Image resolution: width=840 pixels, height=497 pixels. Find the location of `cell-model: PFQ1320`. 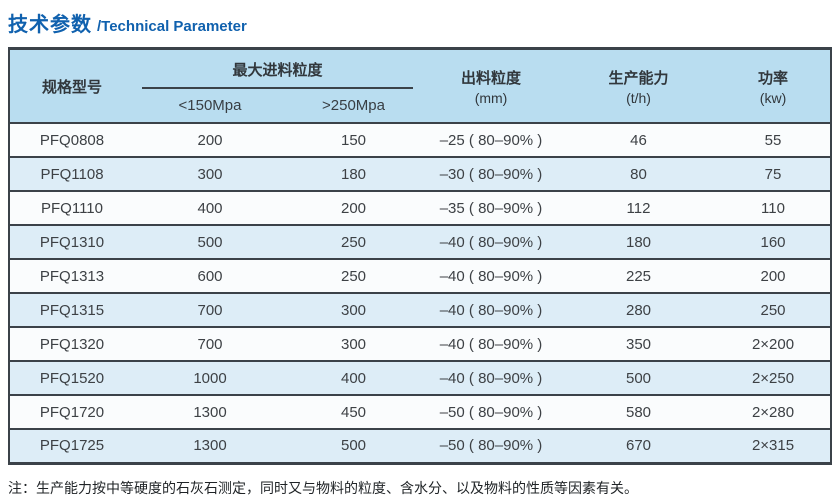

cell-model: PFQ1320 is located at coordinates (71, 343).